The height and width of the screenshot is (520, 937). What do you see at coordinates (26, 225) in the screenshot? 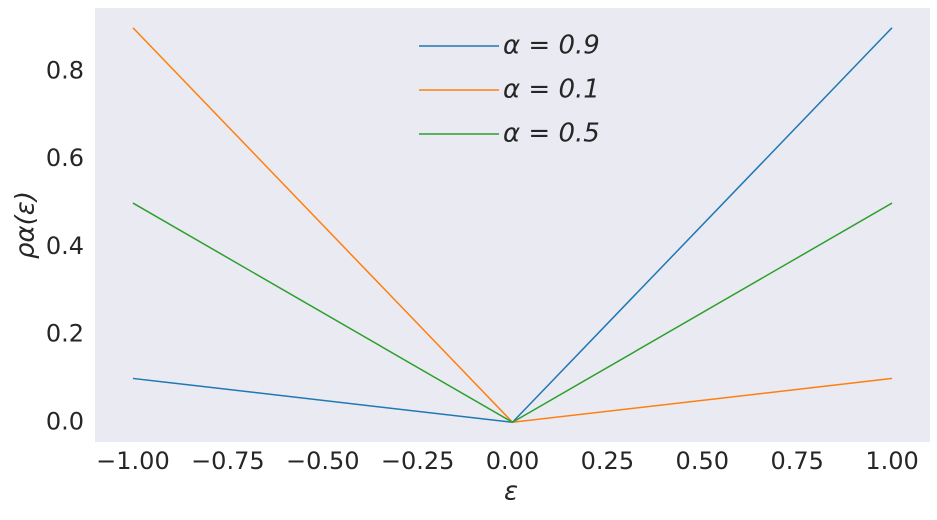
I see `y-axis-label: ρα(ε)` at bounding box center [26, 225].